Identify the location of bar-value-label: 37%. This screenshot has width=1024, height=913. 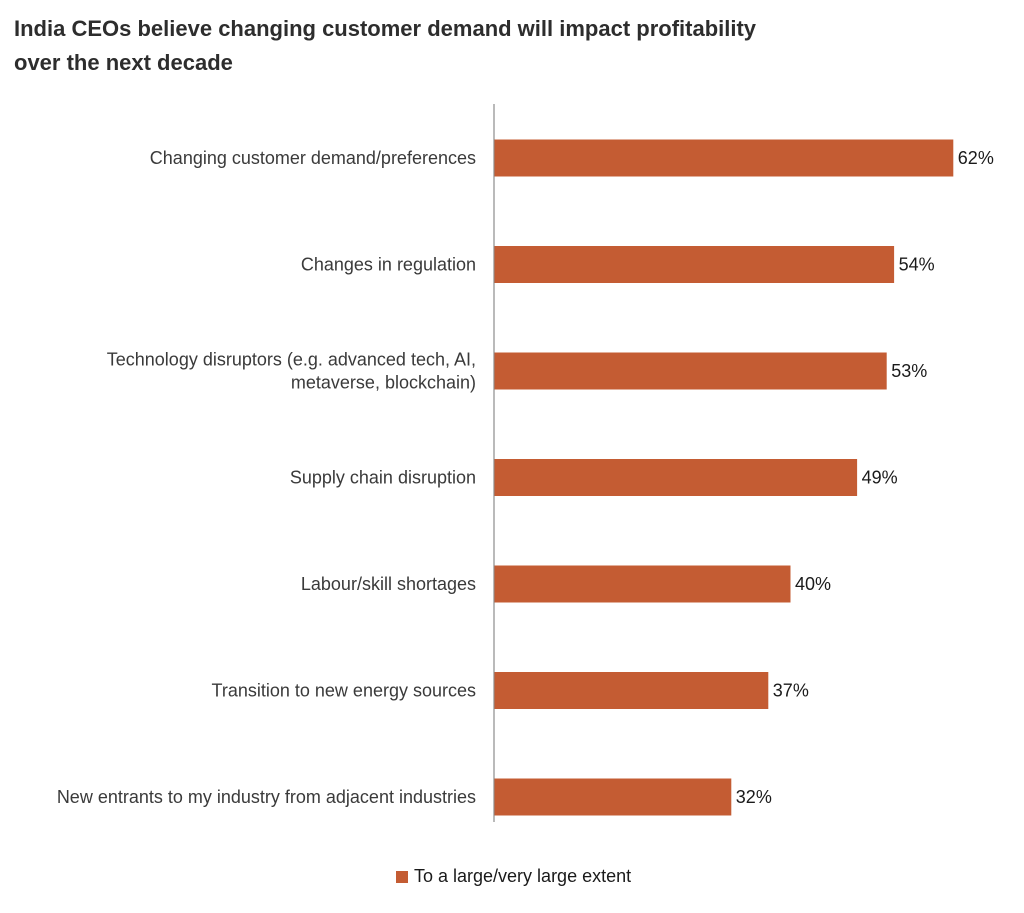
(791, 691).